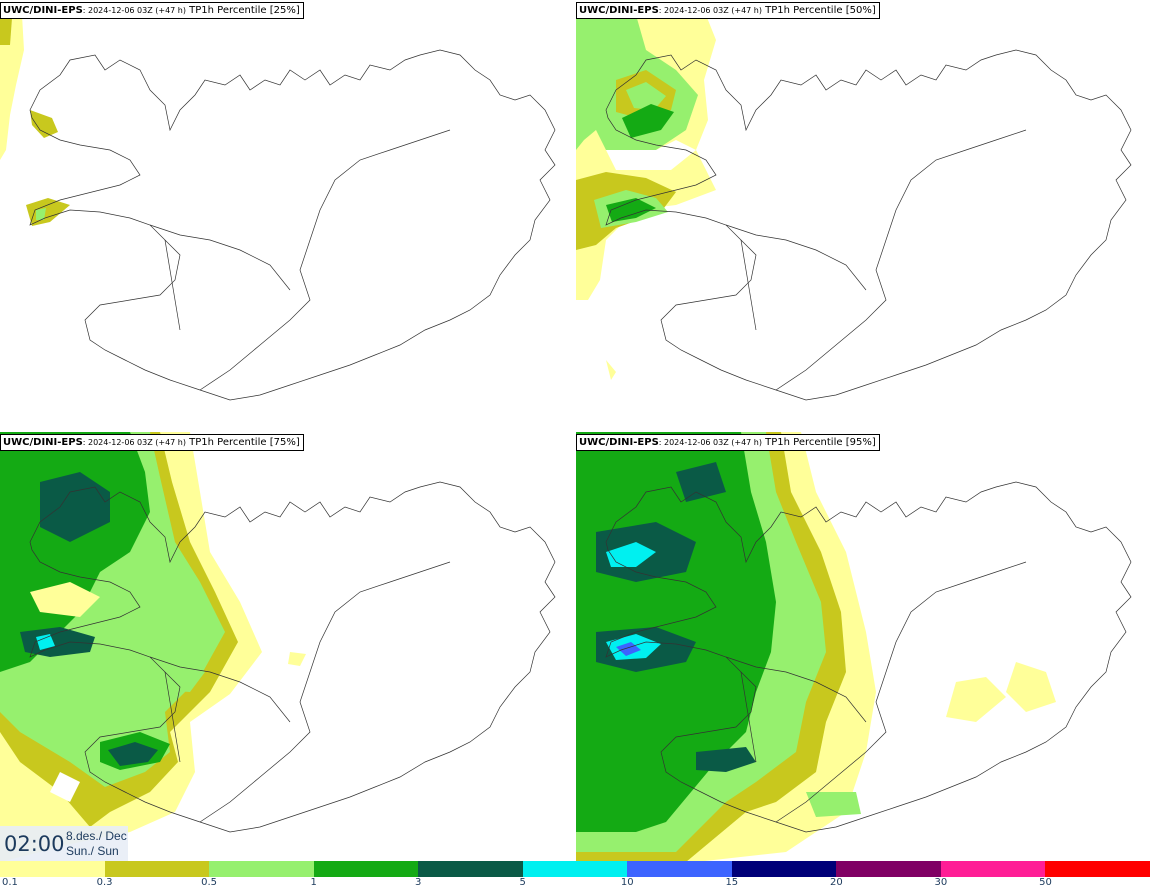 This screenshot has width=1150, height=891. I want to click on colorbar-label: 0.5, so click(209, 882).